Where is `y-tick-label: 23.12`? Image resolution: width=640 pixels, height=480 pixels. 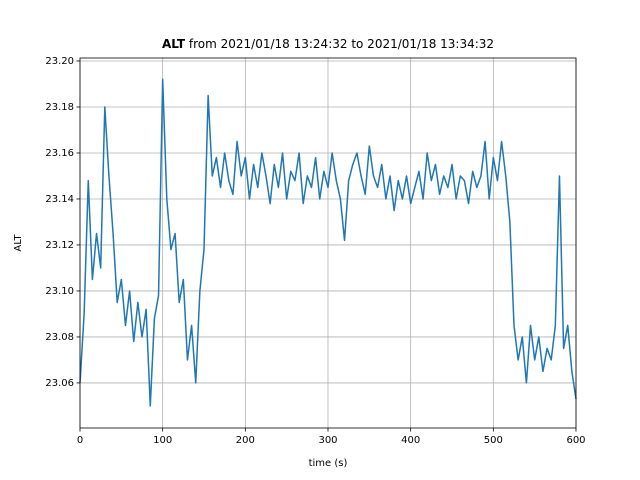
y-tick-label: 23.12 is located at coordinates (59, 245).